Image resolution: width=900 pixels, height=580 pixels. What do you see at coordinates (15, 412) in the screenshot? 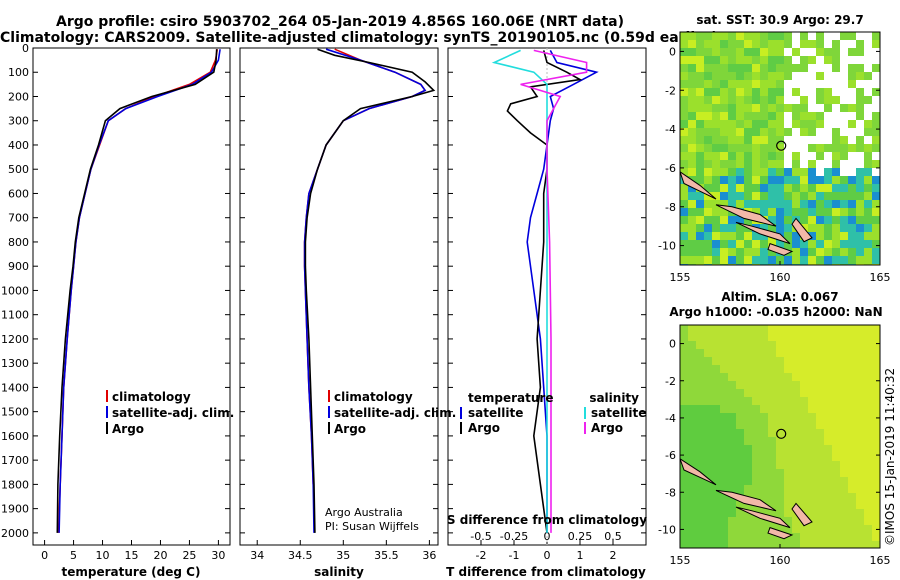
I see `y-tick-label: 1500` at bounding box center [15, 412].